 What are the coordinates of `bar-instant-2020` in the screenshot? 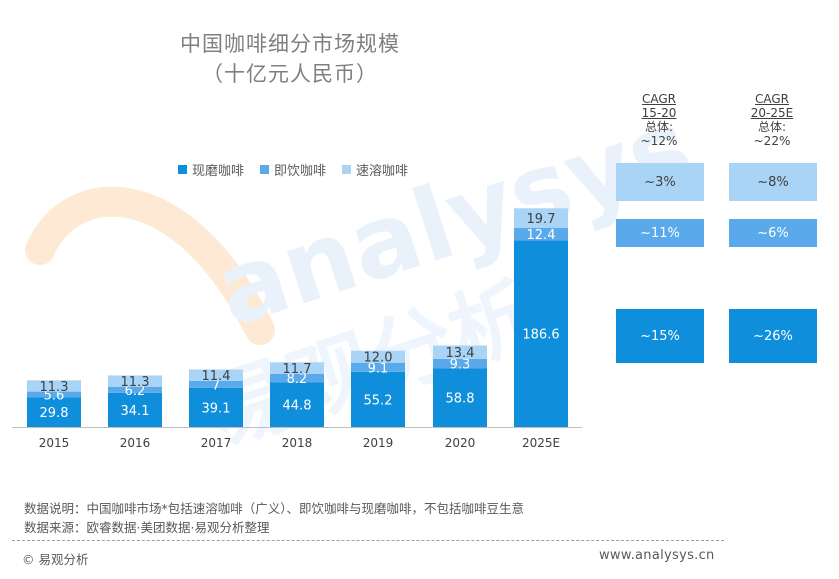 It's located at (460, 352).